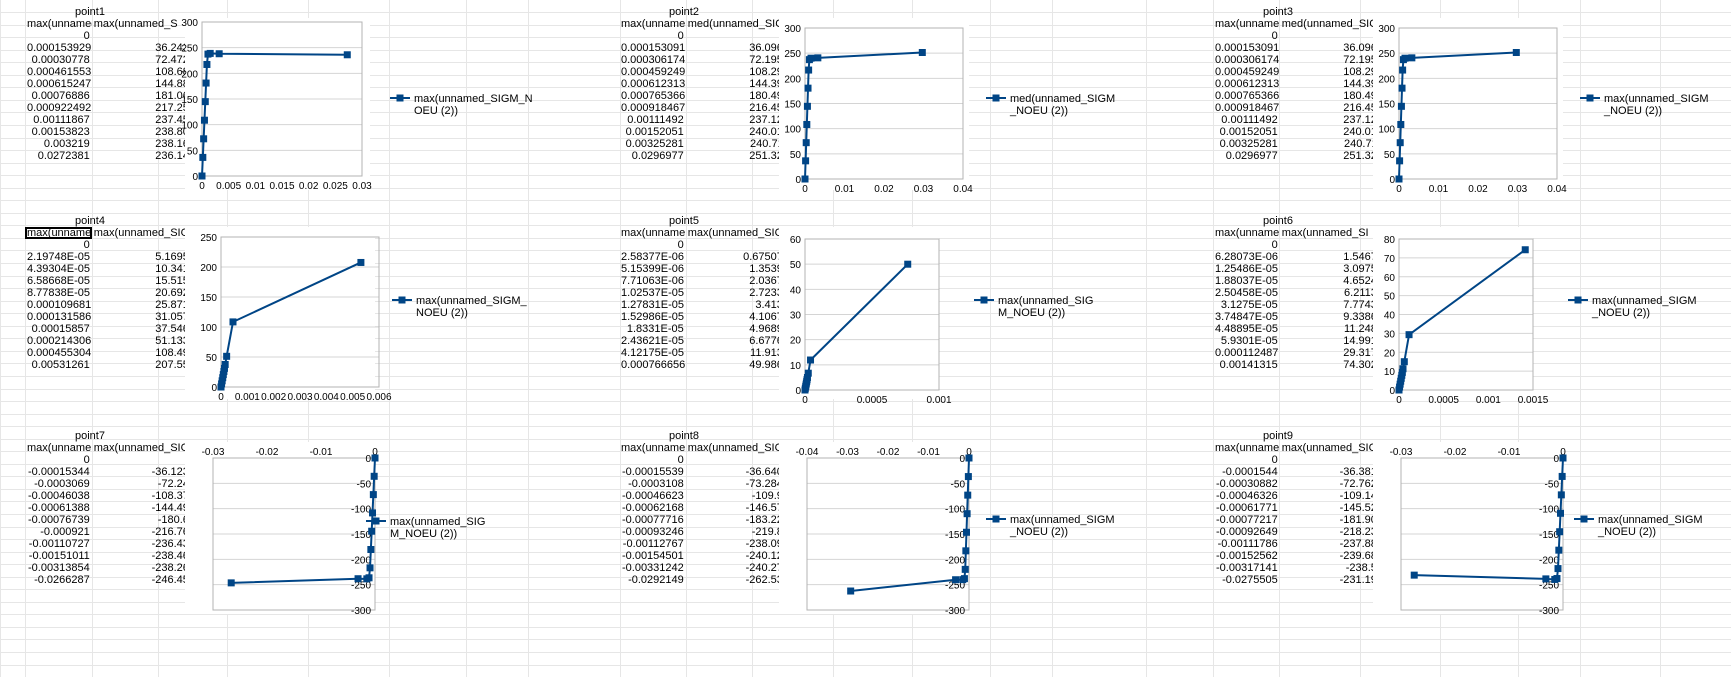  Describe the element at coordinates (653, 96) in the screenshot. I see `table-cell: 0.000765366` at that location.